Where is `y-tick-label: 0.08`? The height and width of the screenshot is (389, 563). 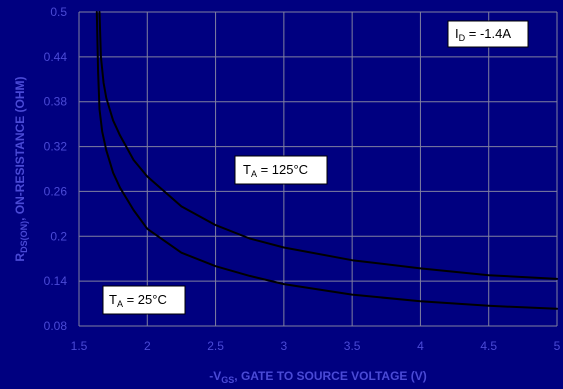
y-tick-label: 0.08 is located at coordinates (56, 326).